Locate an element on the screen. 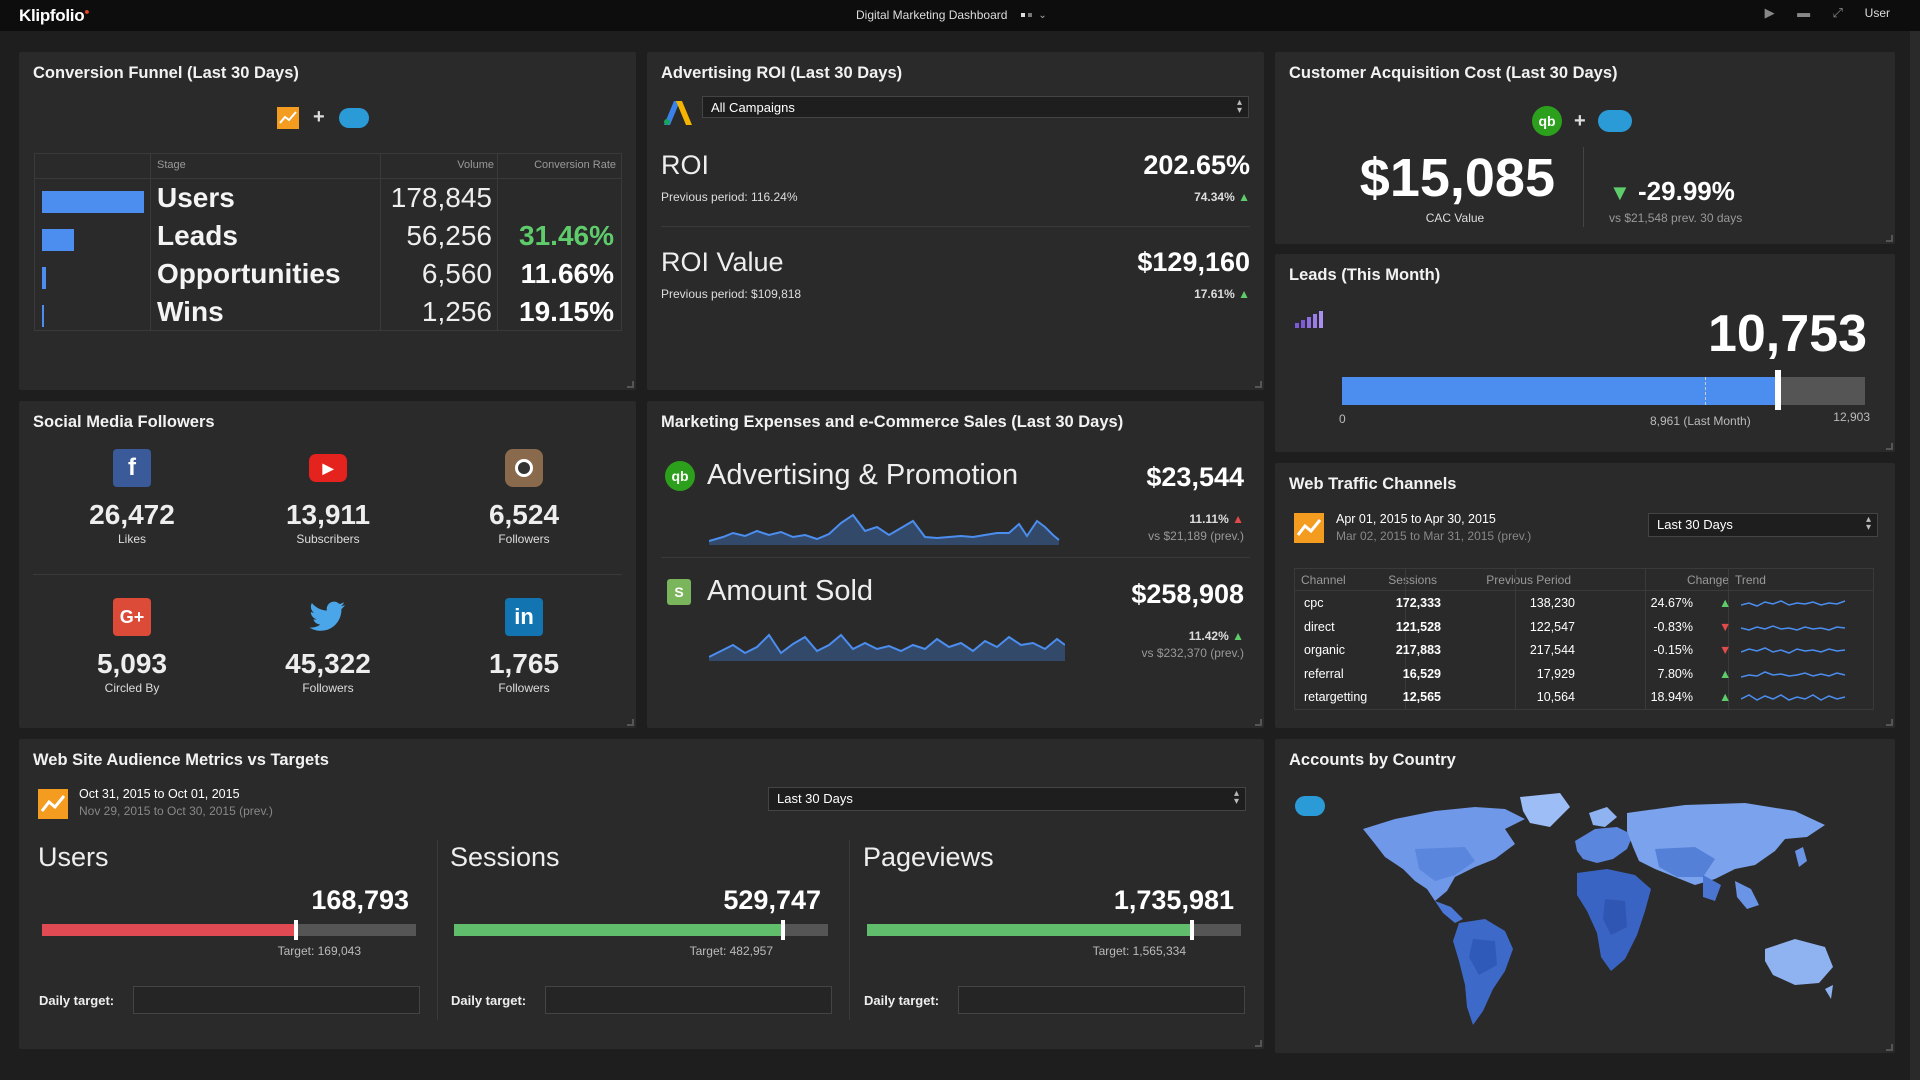 Image resolution: width=1920 pixels, height=1080 pixels. scrollbar is located at coordinates (1915, 555).